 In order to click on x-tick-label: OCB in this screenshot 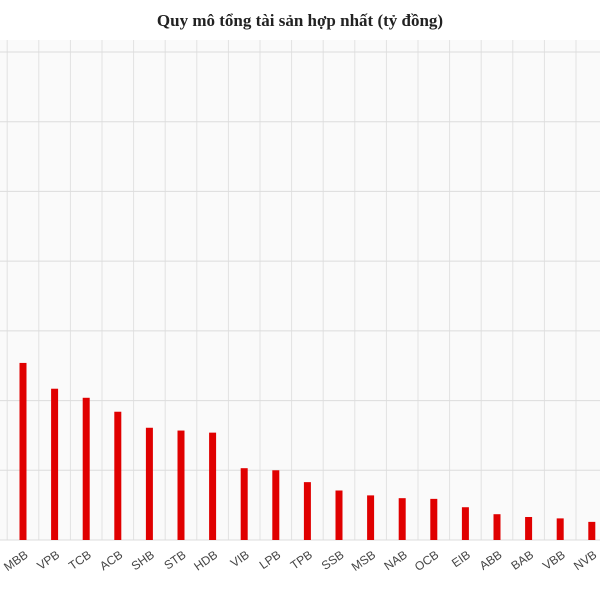, I will do `click(426, 561)`.